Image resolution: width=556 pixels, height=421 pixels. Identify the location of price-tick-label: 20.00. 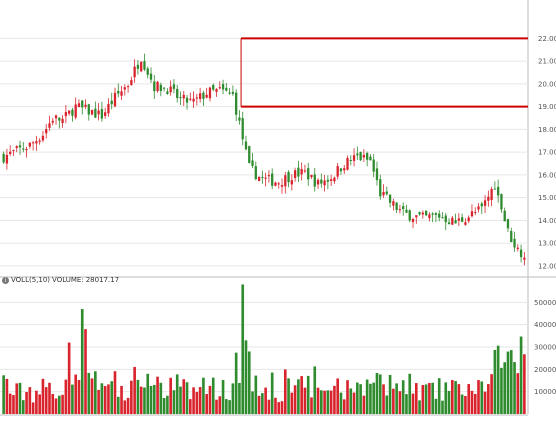
(547, 84).